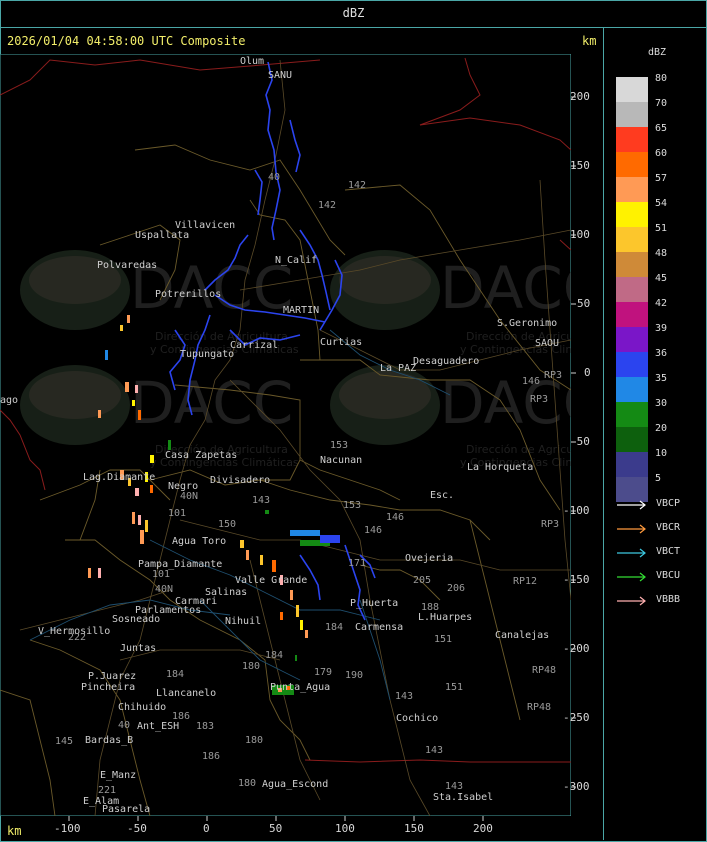 The height and width of the screenshot is (842, 707). What do you see at coordinates (137, 828) in the screenshot?
I see `x-tick-label: -50` at bounding box center [137, 828].